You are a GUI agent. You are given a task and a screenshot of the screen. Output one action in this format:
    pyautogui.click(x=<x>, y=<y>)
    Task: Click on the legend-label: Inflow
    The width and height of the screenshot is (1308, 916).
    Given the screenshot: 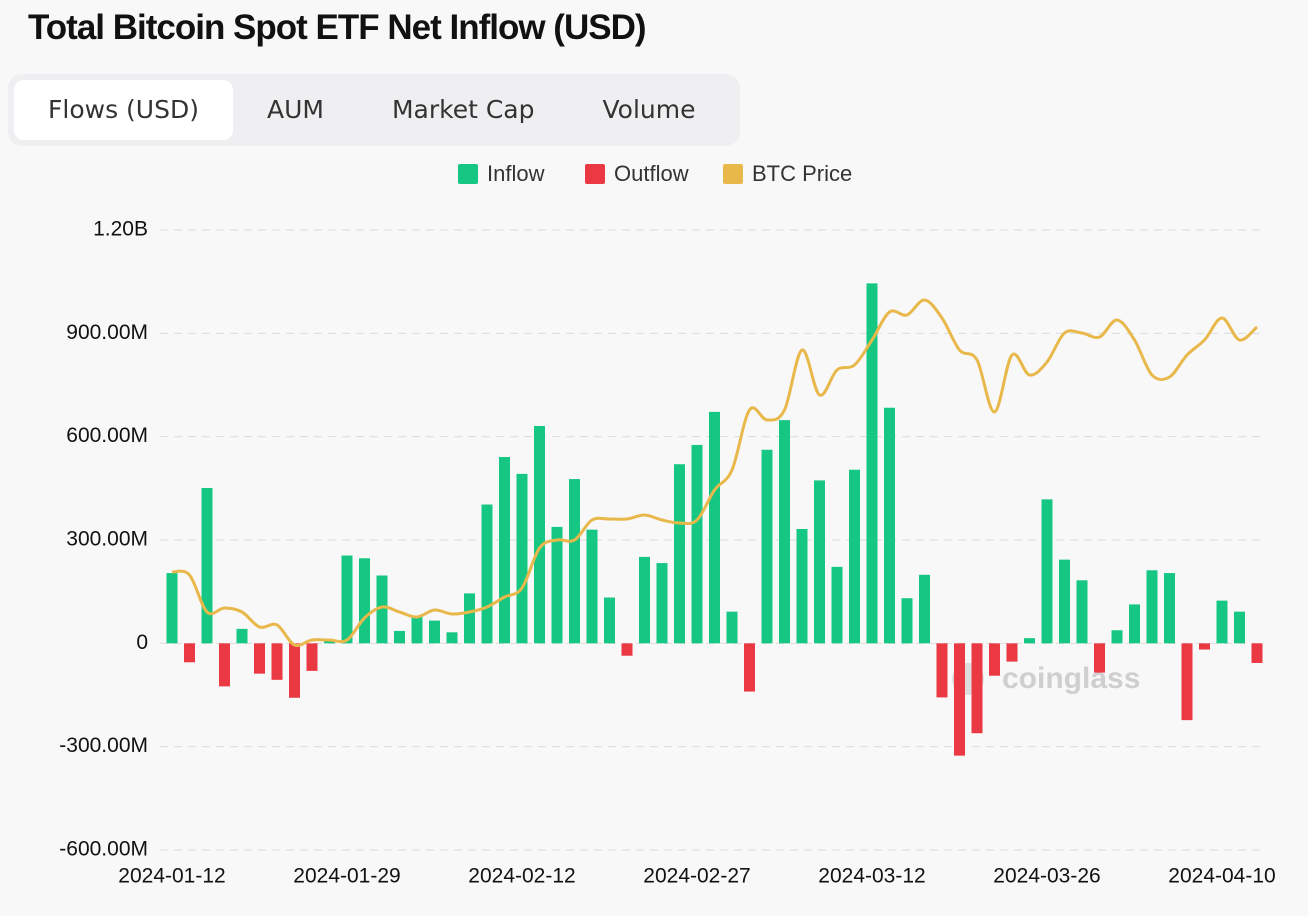 What is the action you would take?
    pyautogui.click(x=516, y=173)
    